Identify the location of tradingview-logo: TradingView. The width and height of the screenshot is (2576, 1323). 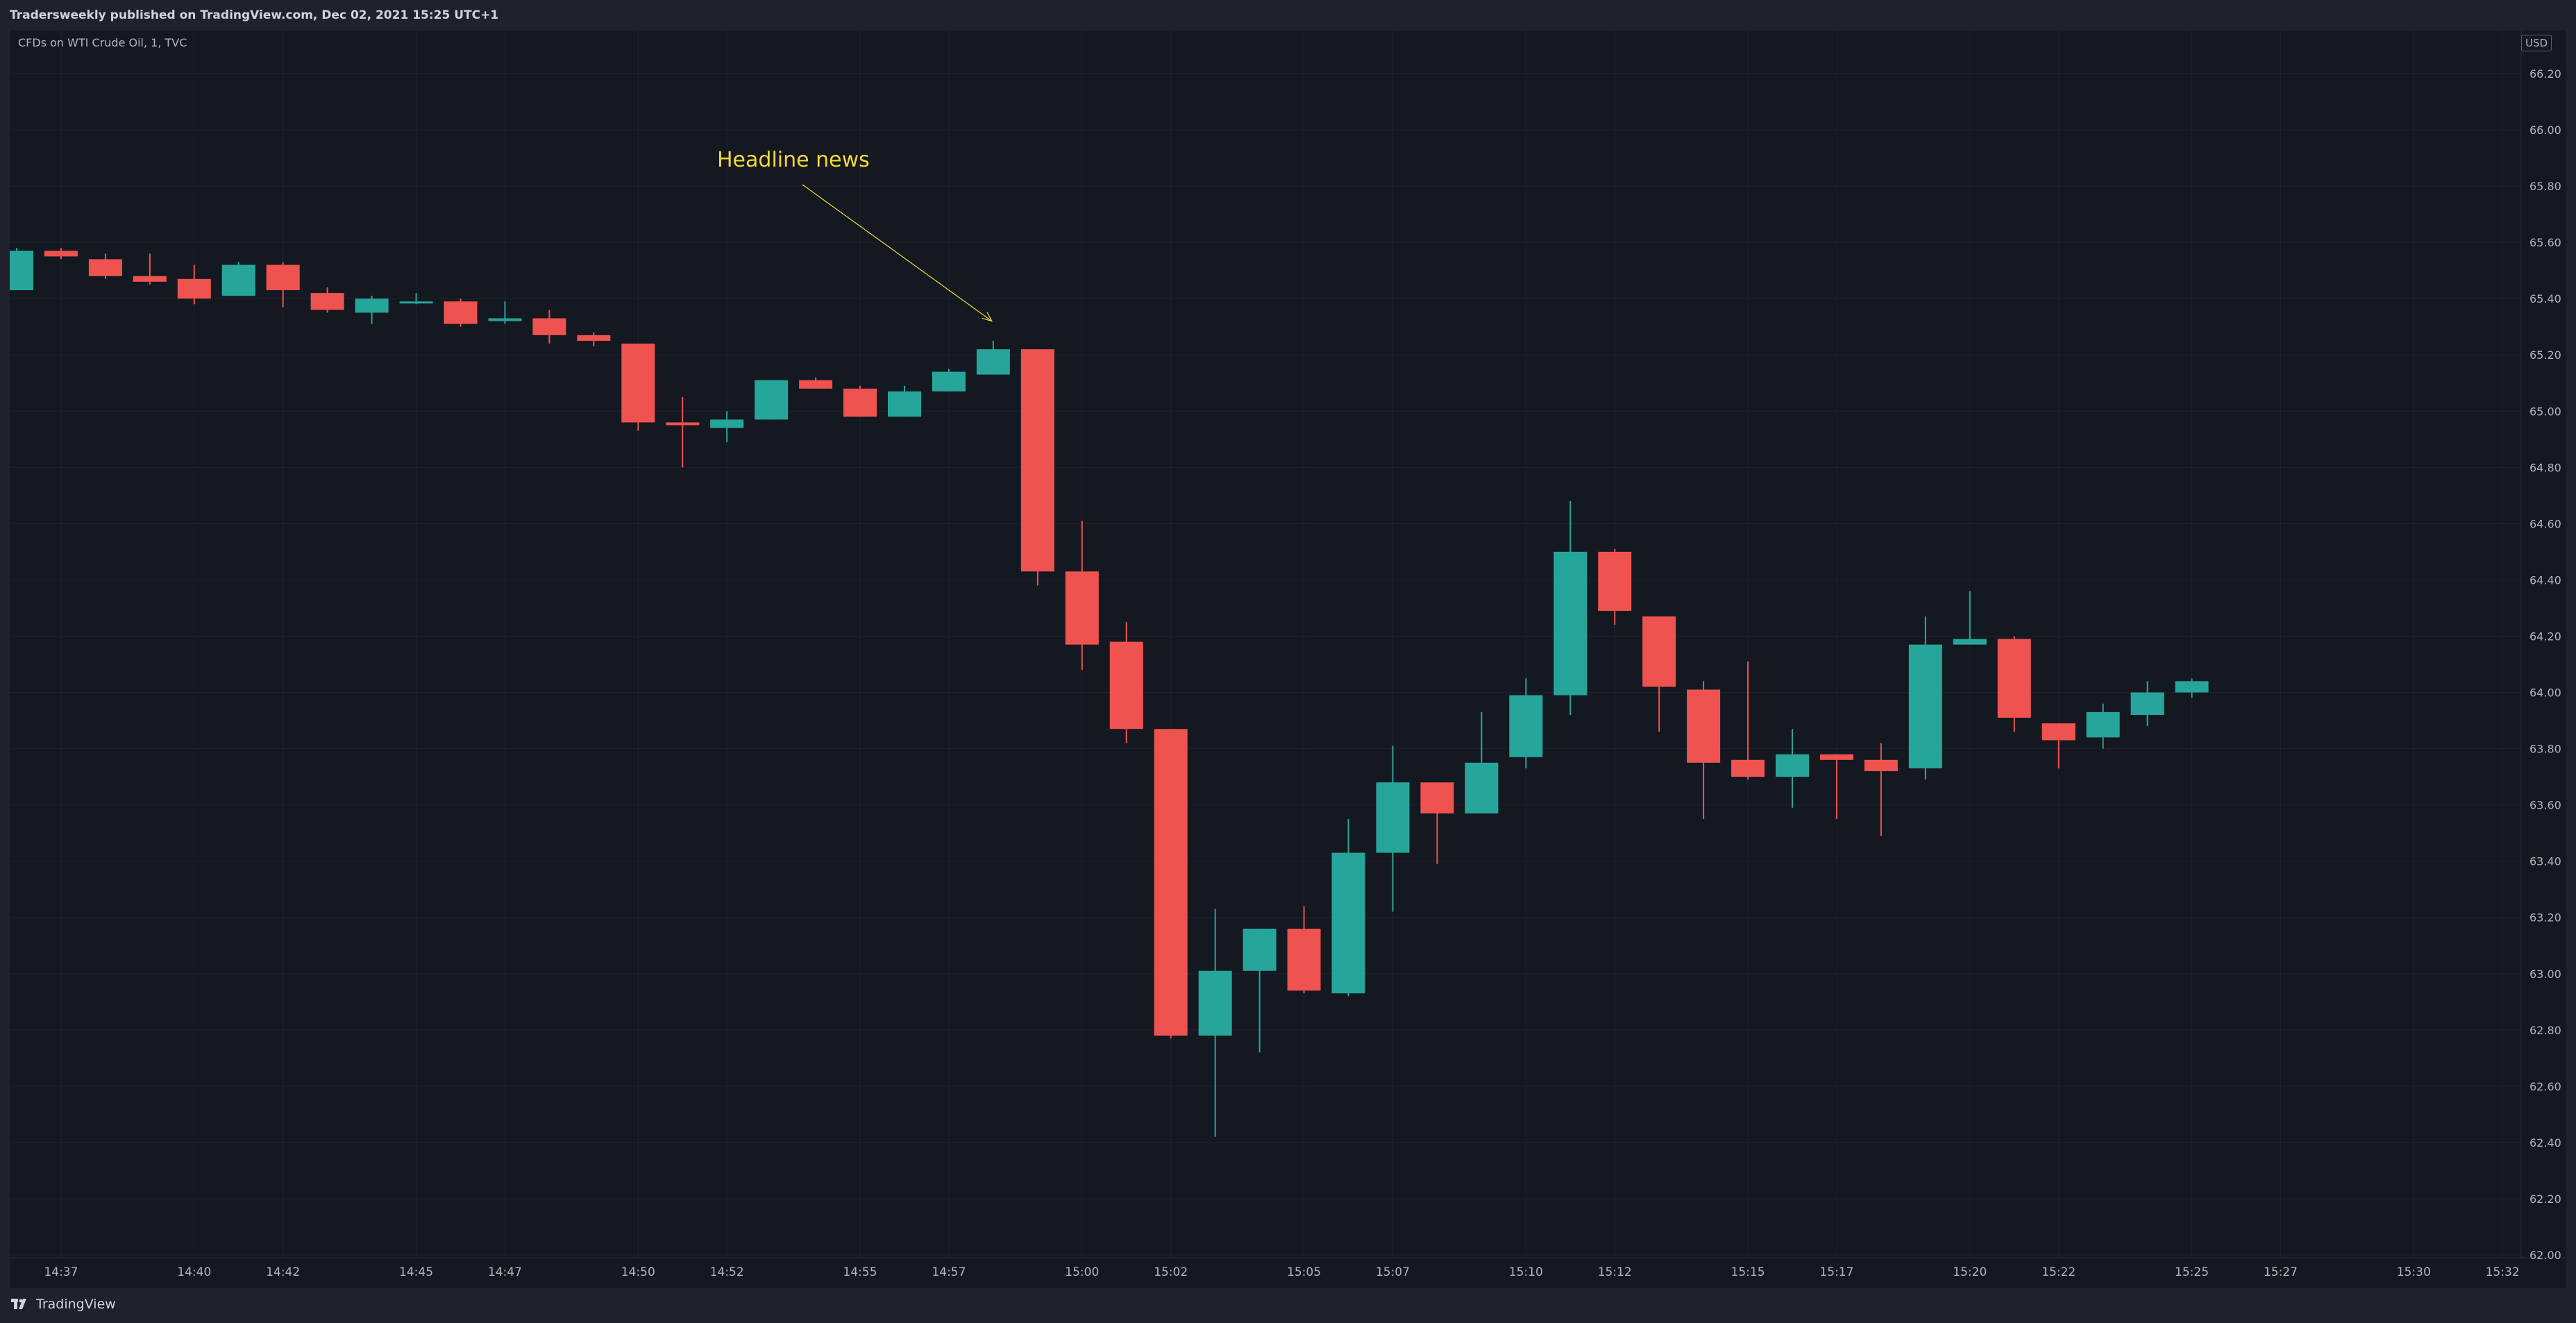
(63, 1304).